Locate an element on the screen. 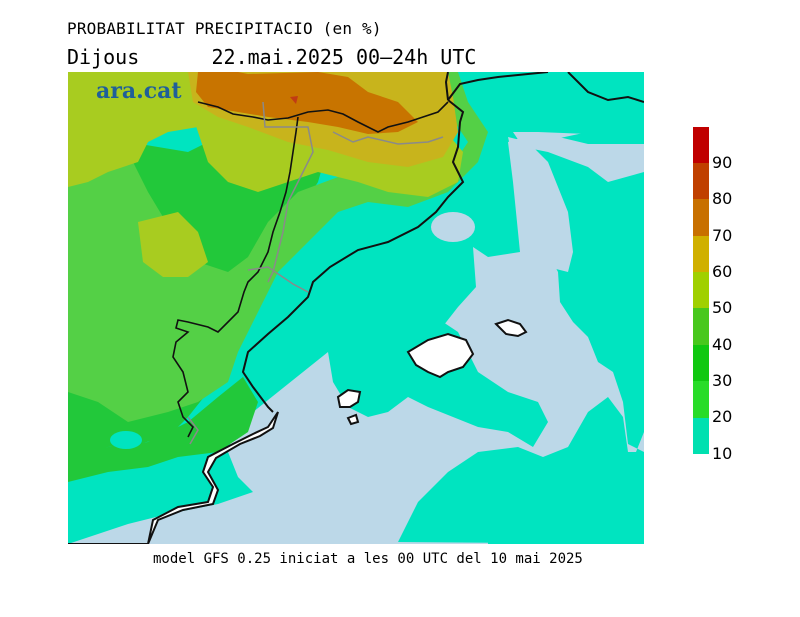  border-aragon is located at coordinates (235, 277).